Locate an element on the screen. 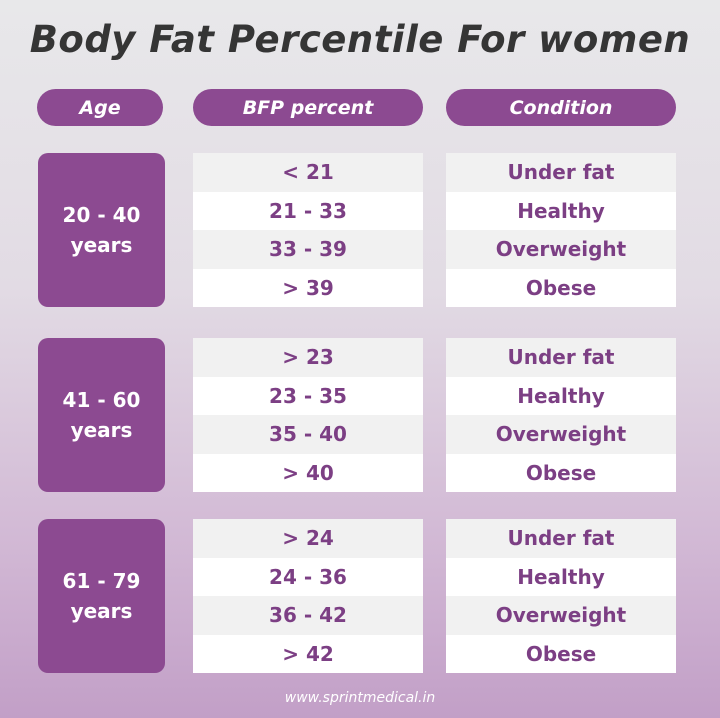 The height and width of the screenshot is (718, 720). bfp-cell: > 39 is located at coordinates (308, 287).